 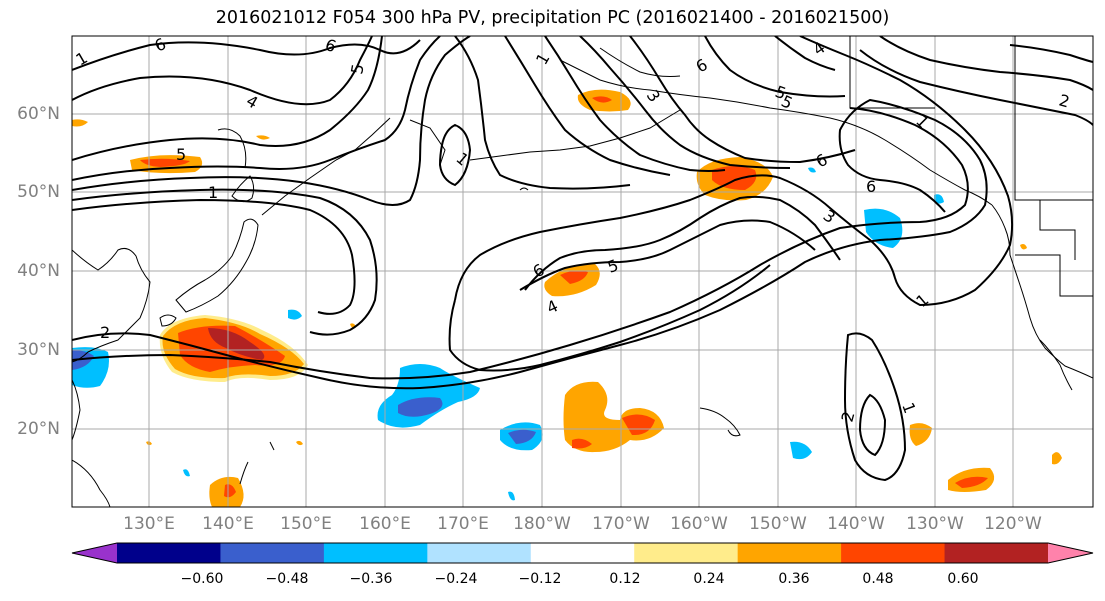 What do you see at coordinates (829, 216) in the screenshot?
I see `contour-label: 3` at bounding box center [829, 216].